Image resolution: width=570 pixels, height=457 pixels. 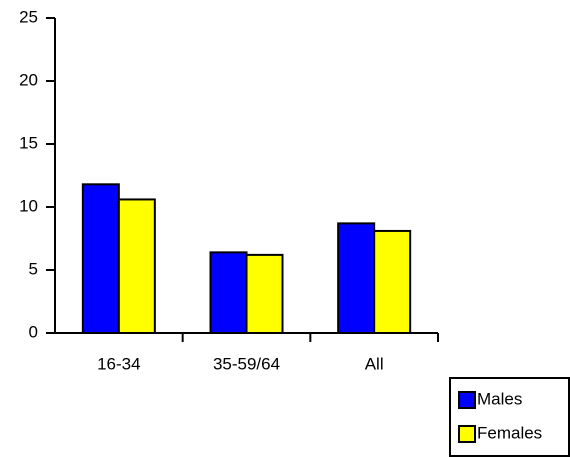 What do you see at coordinates (33, 331) in the screenshot?
I see `y-tick-label: 0` at bounding box center [33, 331].